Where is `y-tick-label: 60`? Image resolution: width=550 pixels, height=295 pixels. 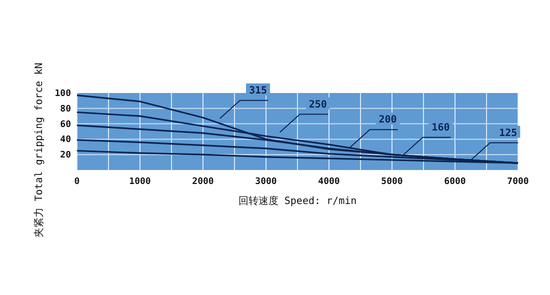 y-tick-label: 60 is located at coordinates (65, 125).